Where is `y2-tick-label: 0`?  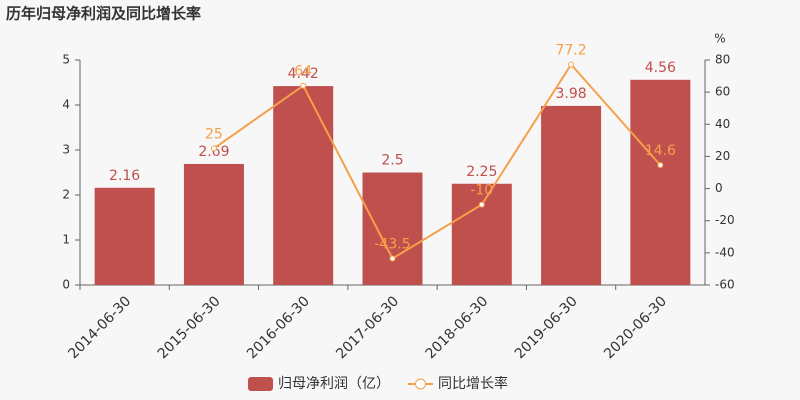
y2-tick-label: 0 is located at coordinates (719, 188).